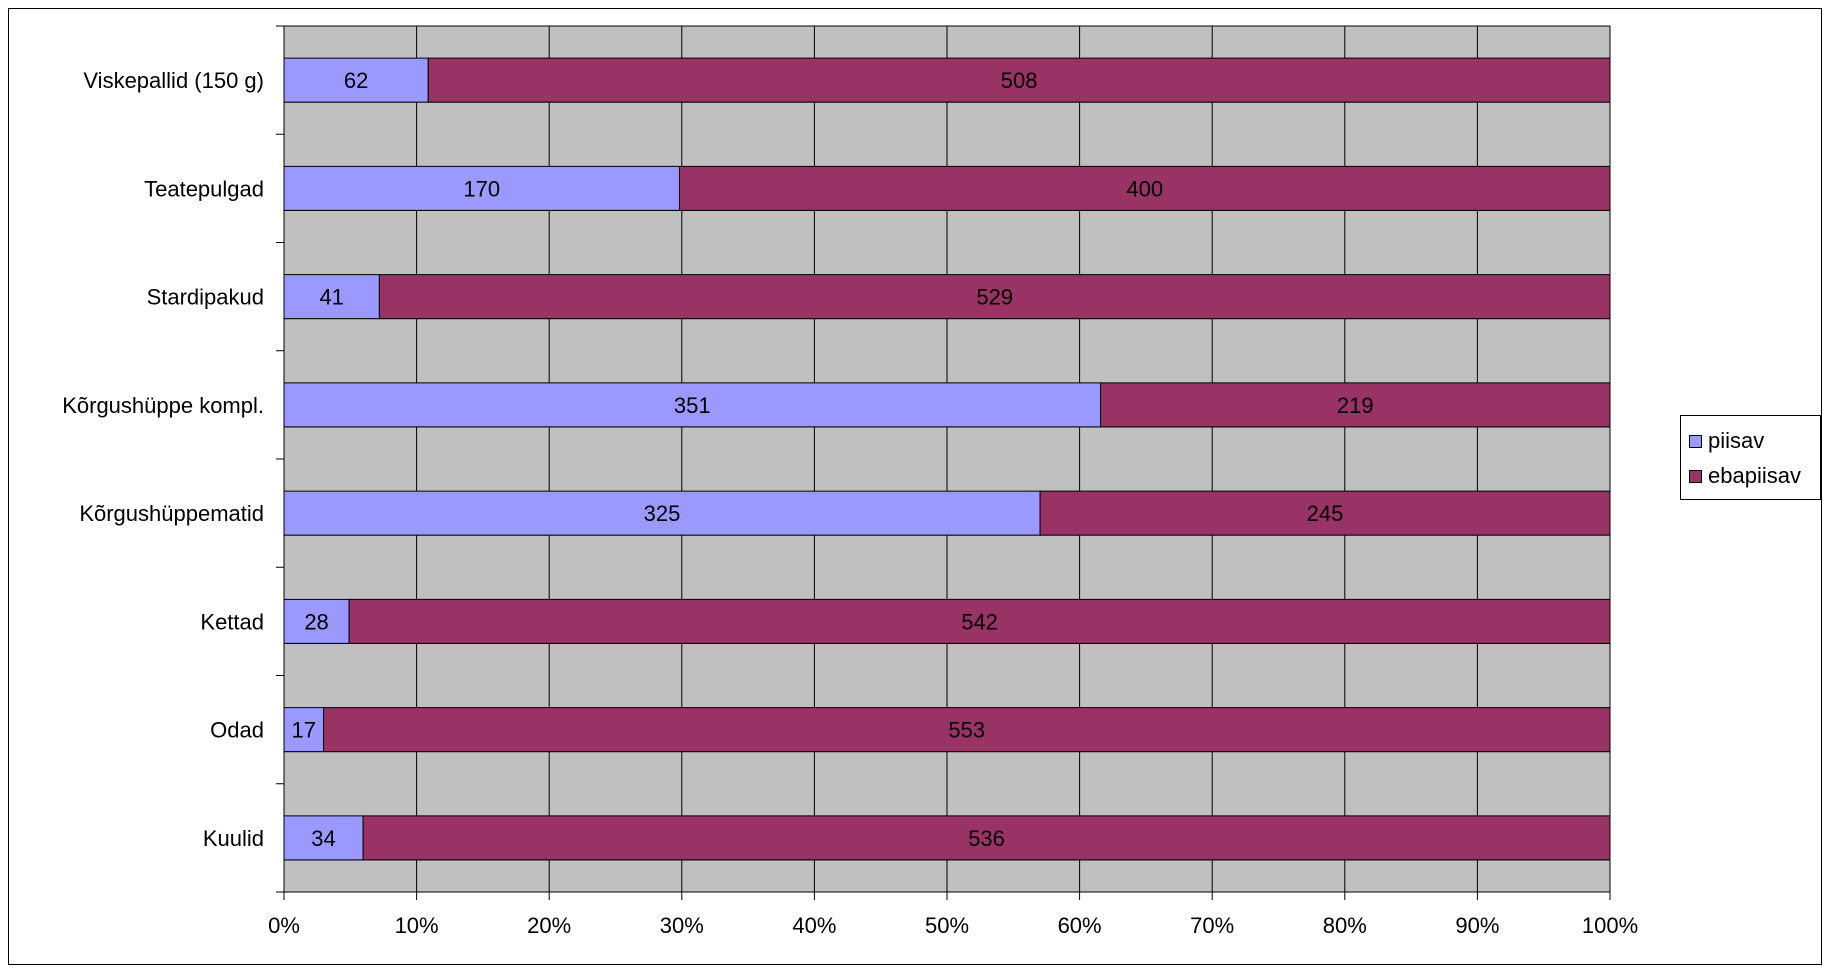 This screenshot has height=969, width=1831. I want to click on x-tick-label: 20%, so click(549, 925).